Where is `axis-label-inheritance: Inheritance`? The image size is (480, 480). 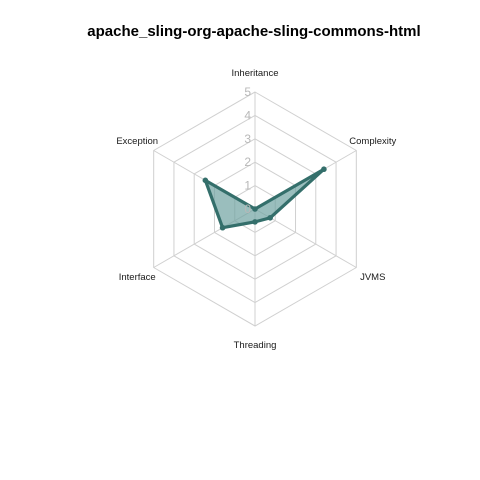
axis-label-inheritance: Inheritance is located at coordinates (254, 73).